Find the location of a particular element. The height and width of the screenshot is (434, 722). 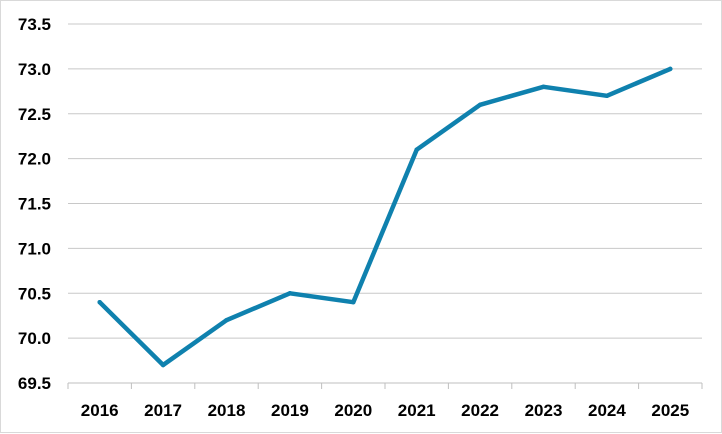

y-tick-label: 73.5 is located at coordinates (34, 24).